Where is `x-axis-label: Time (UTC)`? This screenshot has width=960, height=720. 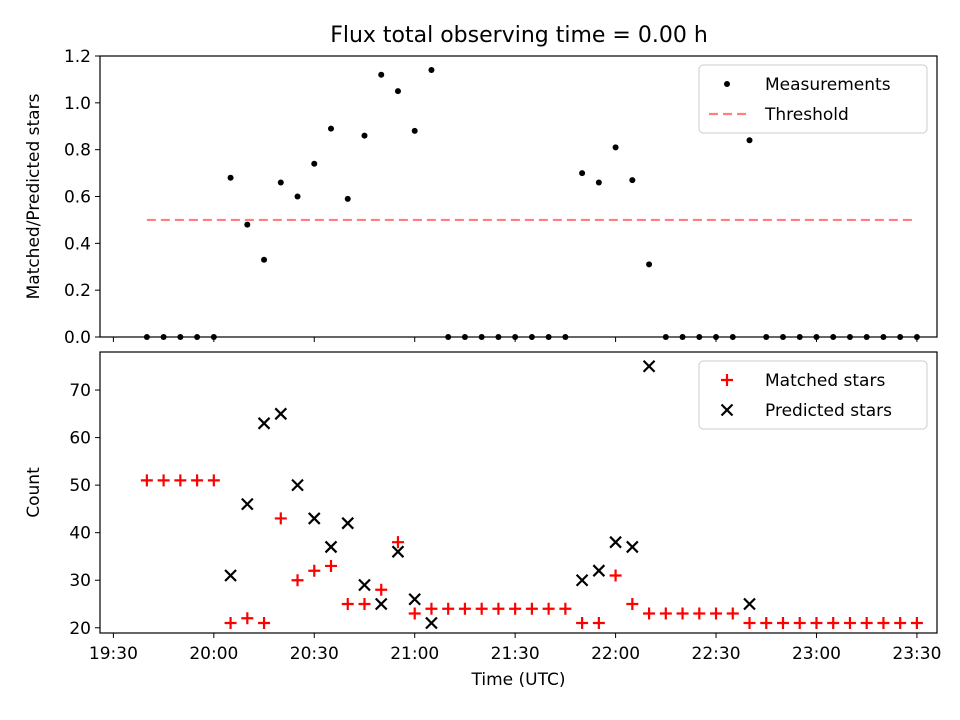 x-axis-label: Time (UTC) is located at coordinates (518, 680).